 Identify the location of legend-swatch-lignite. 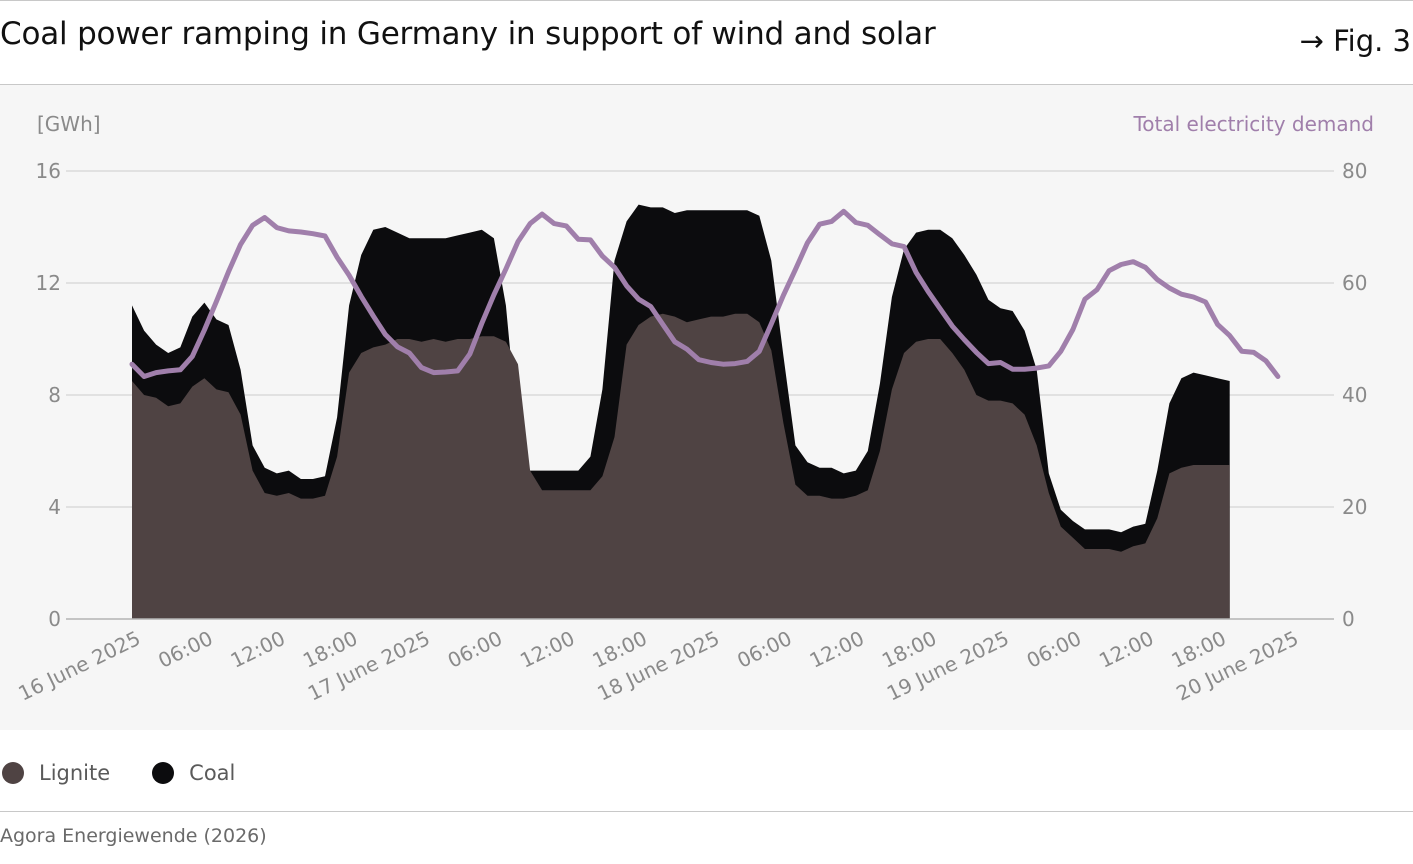
(13, 773).